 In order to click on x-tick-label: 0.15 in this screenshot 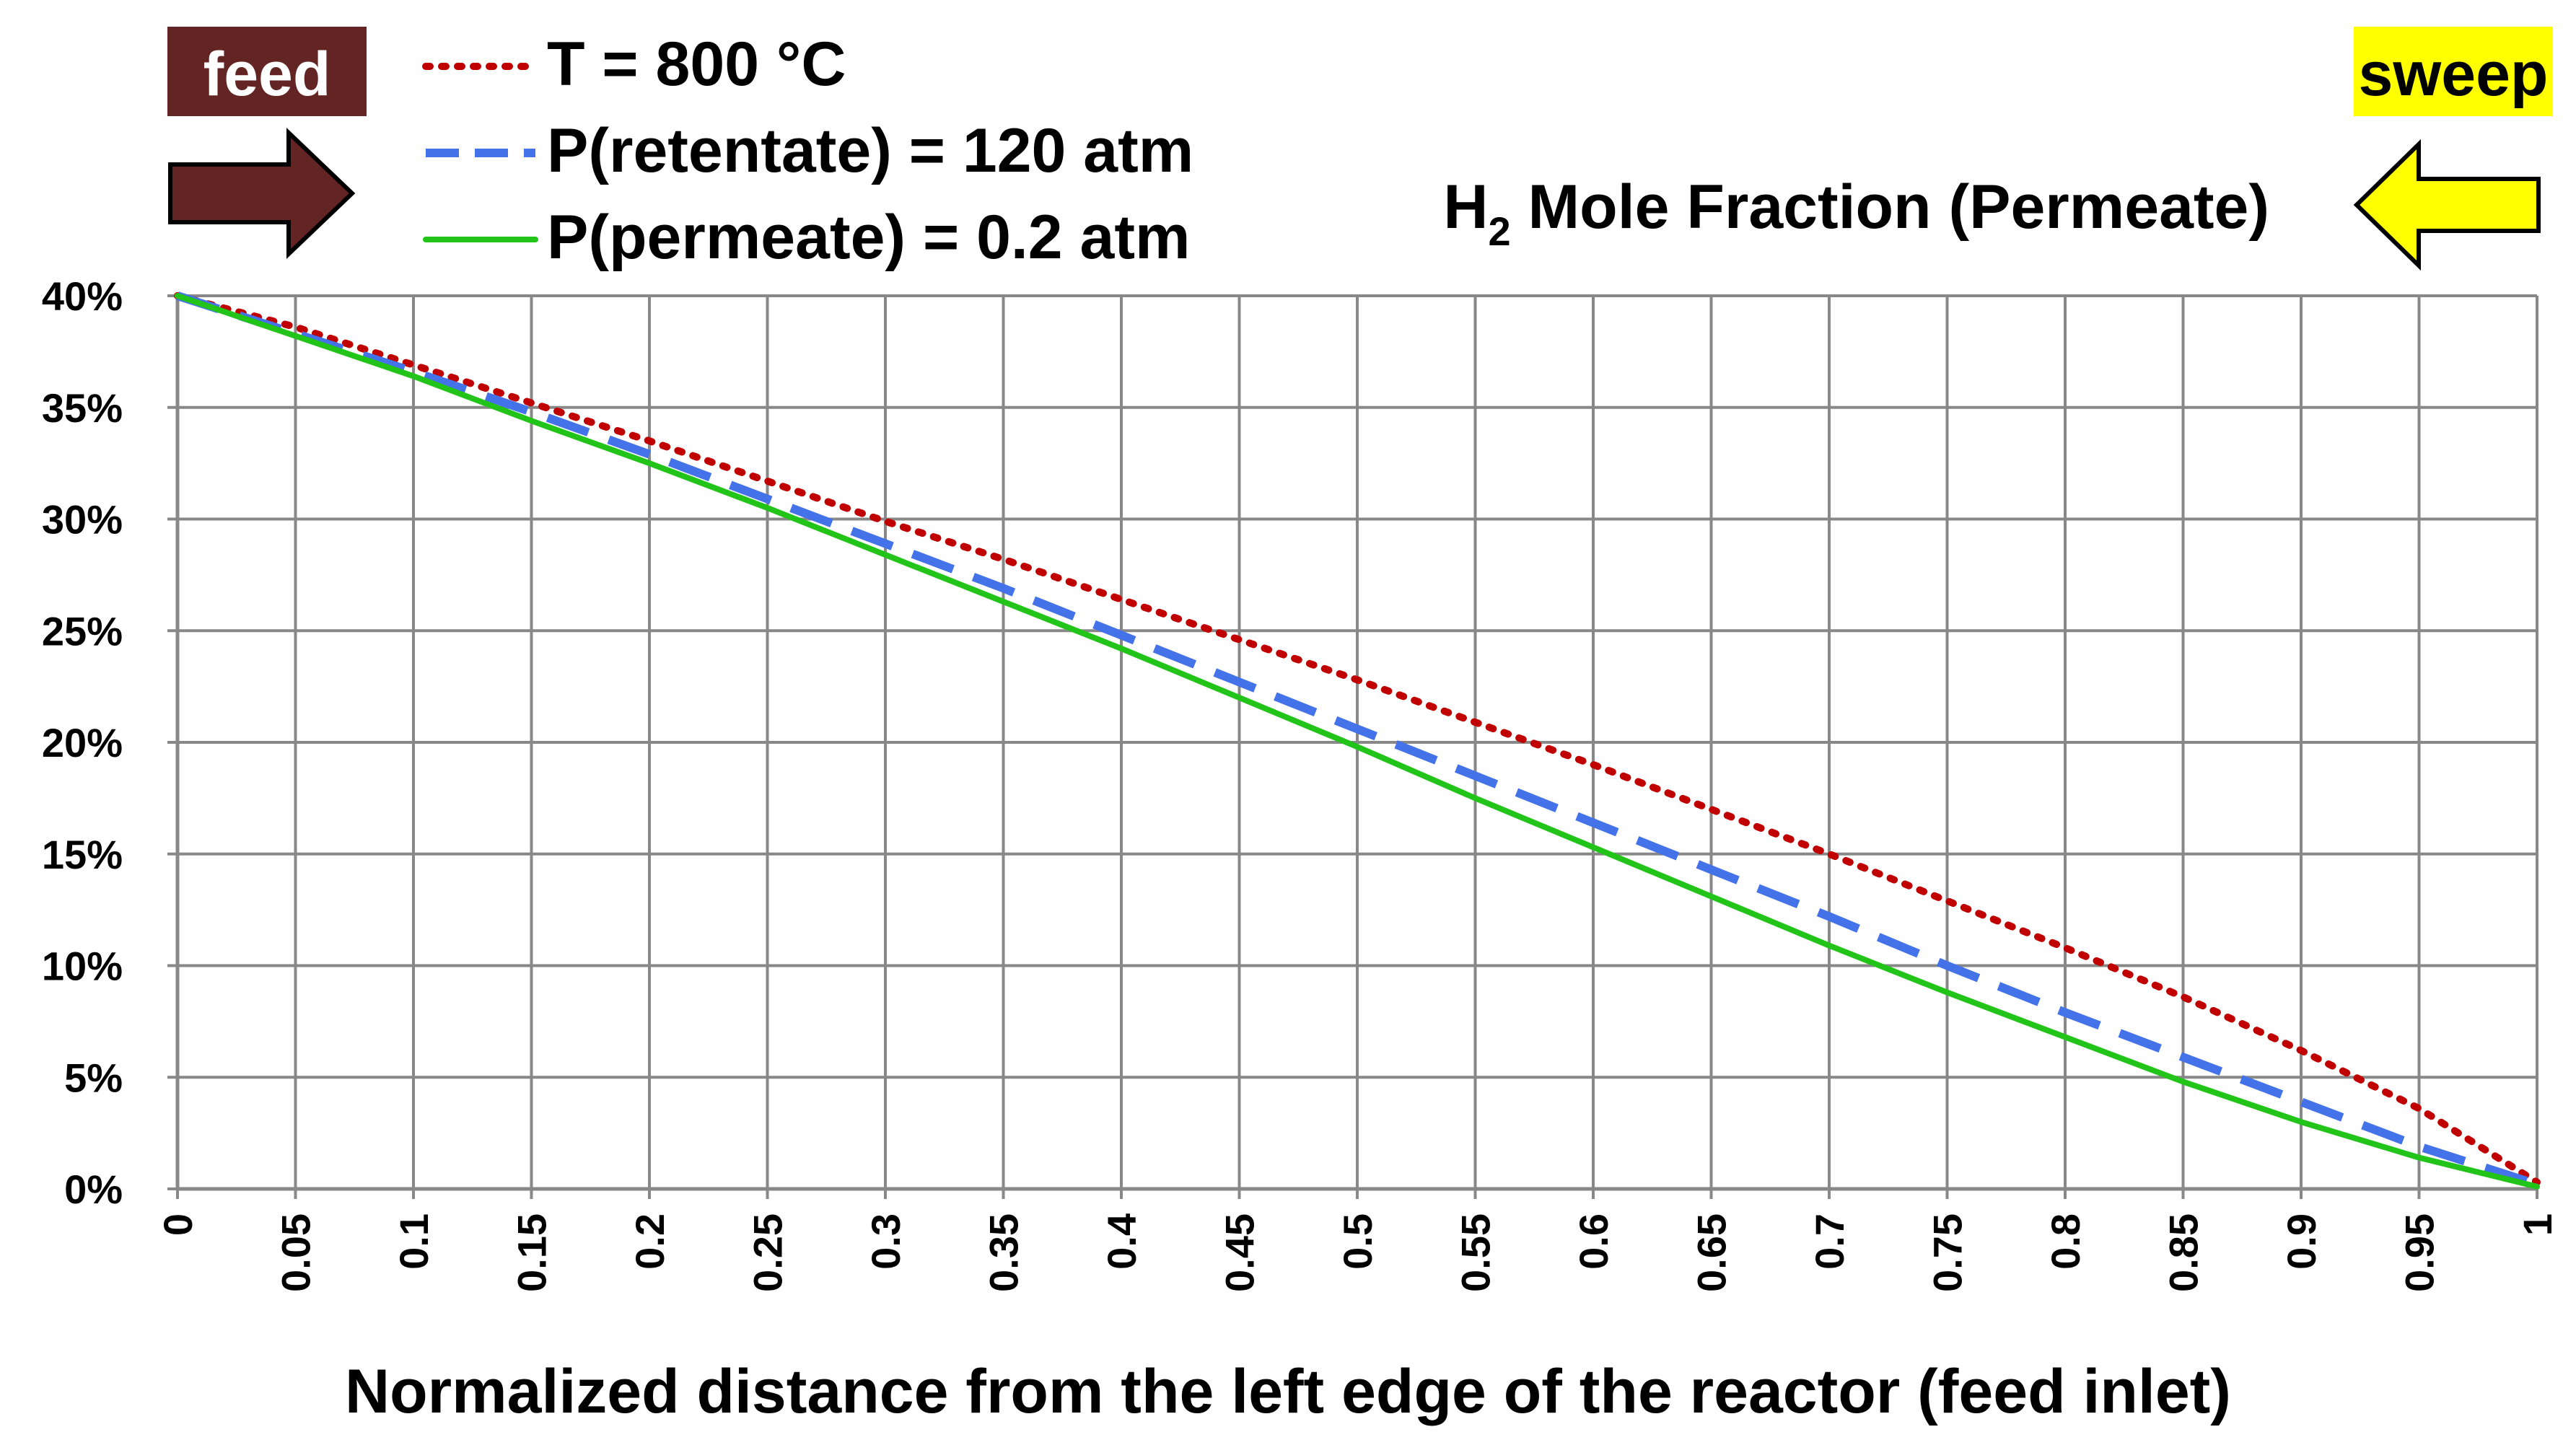, I will do `click(532, 1252)`.